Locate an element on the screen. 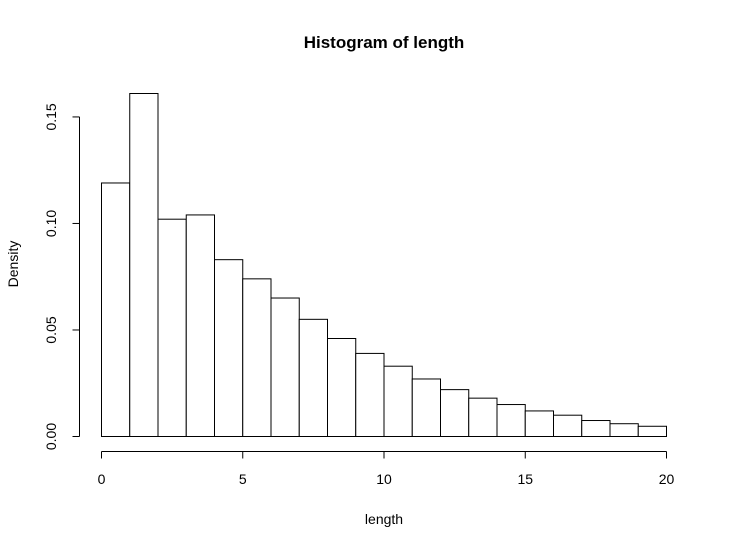 Image resolution: width=729 pixels, height=548 pixels. x-axis-tick-label: 0 is located at coordinates (102, 479).